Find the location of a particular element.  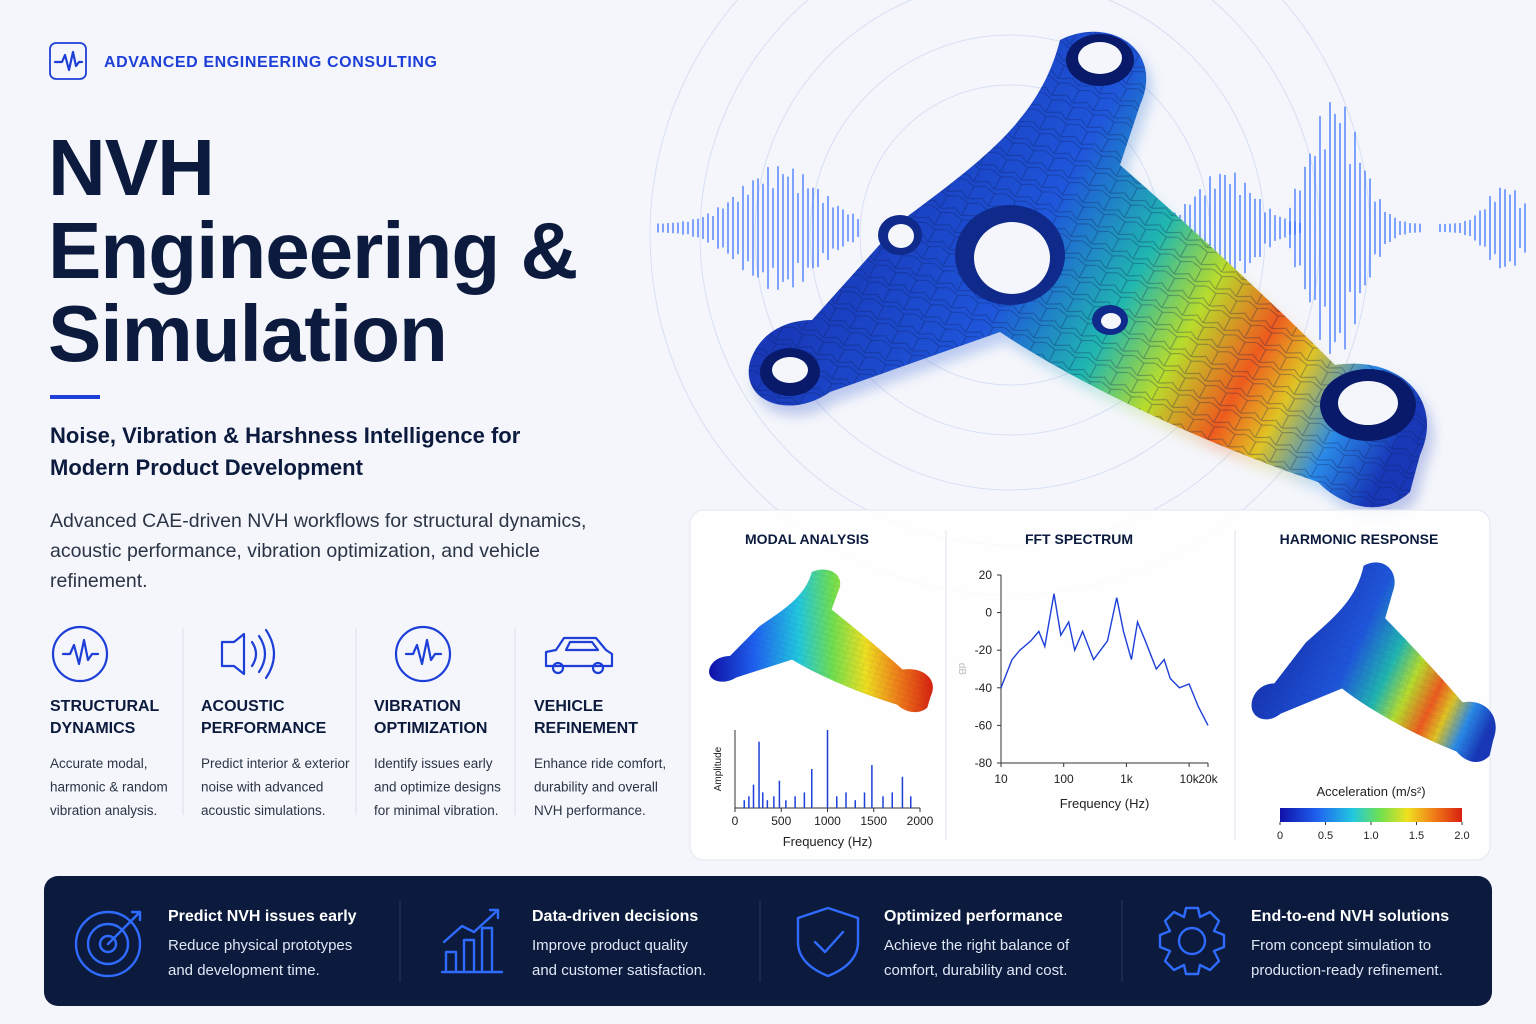

subtitle: Modern Product Development is located at coordinates (207, 467).